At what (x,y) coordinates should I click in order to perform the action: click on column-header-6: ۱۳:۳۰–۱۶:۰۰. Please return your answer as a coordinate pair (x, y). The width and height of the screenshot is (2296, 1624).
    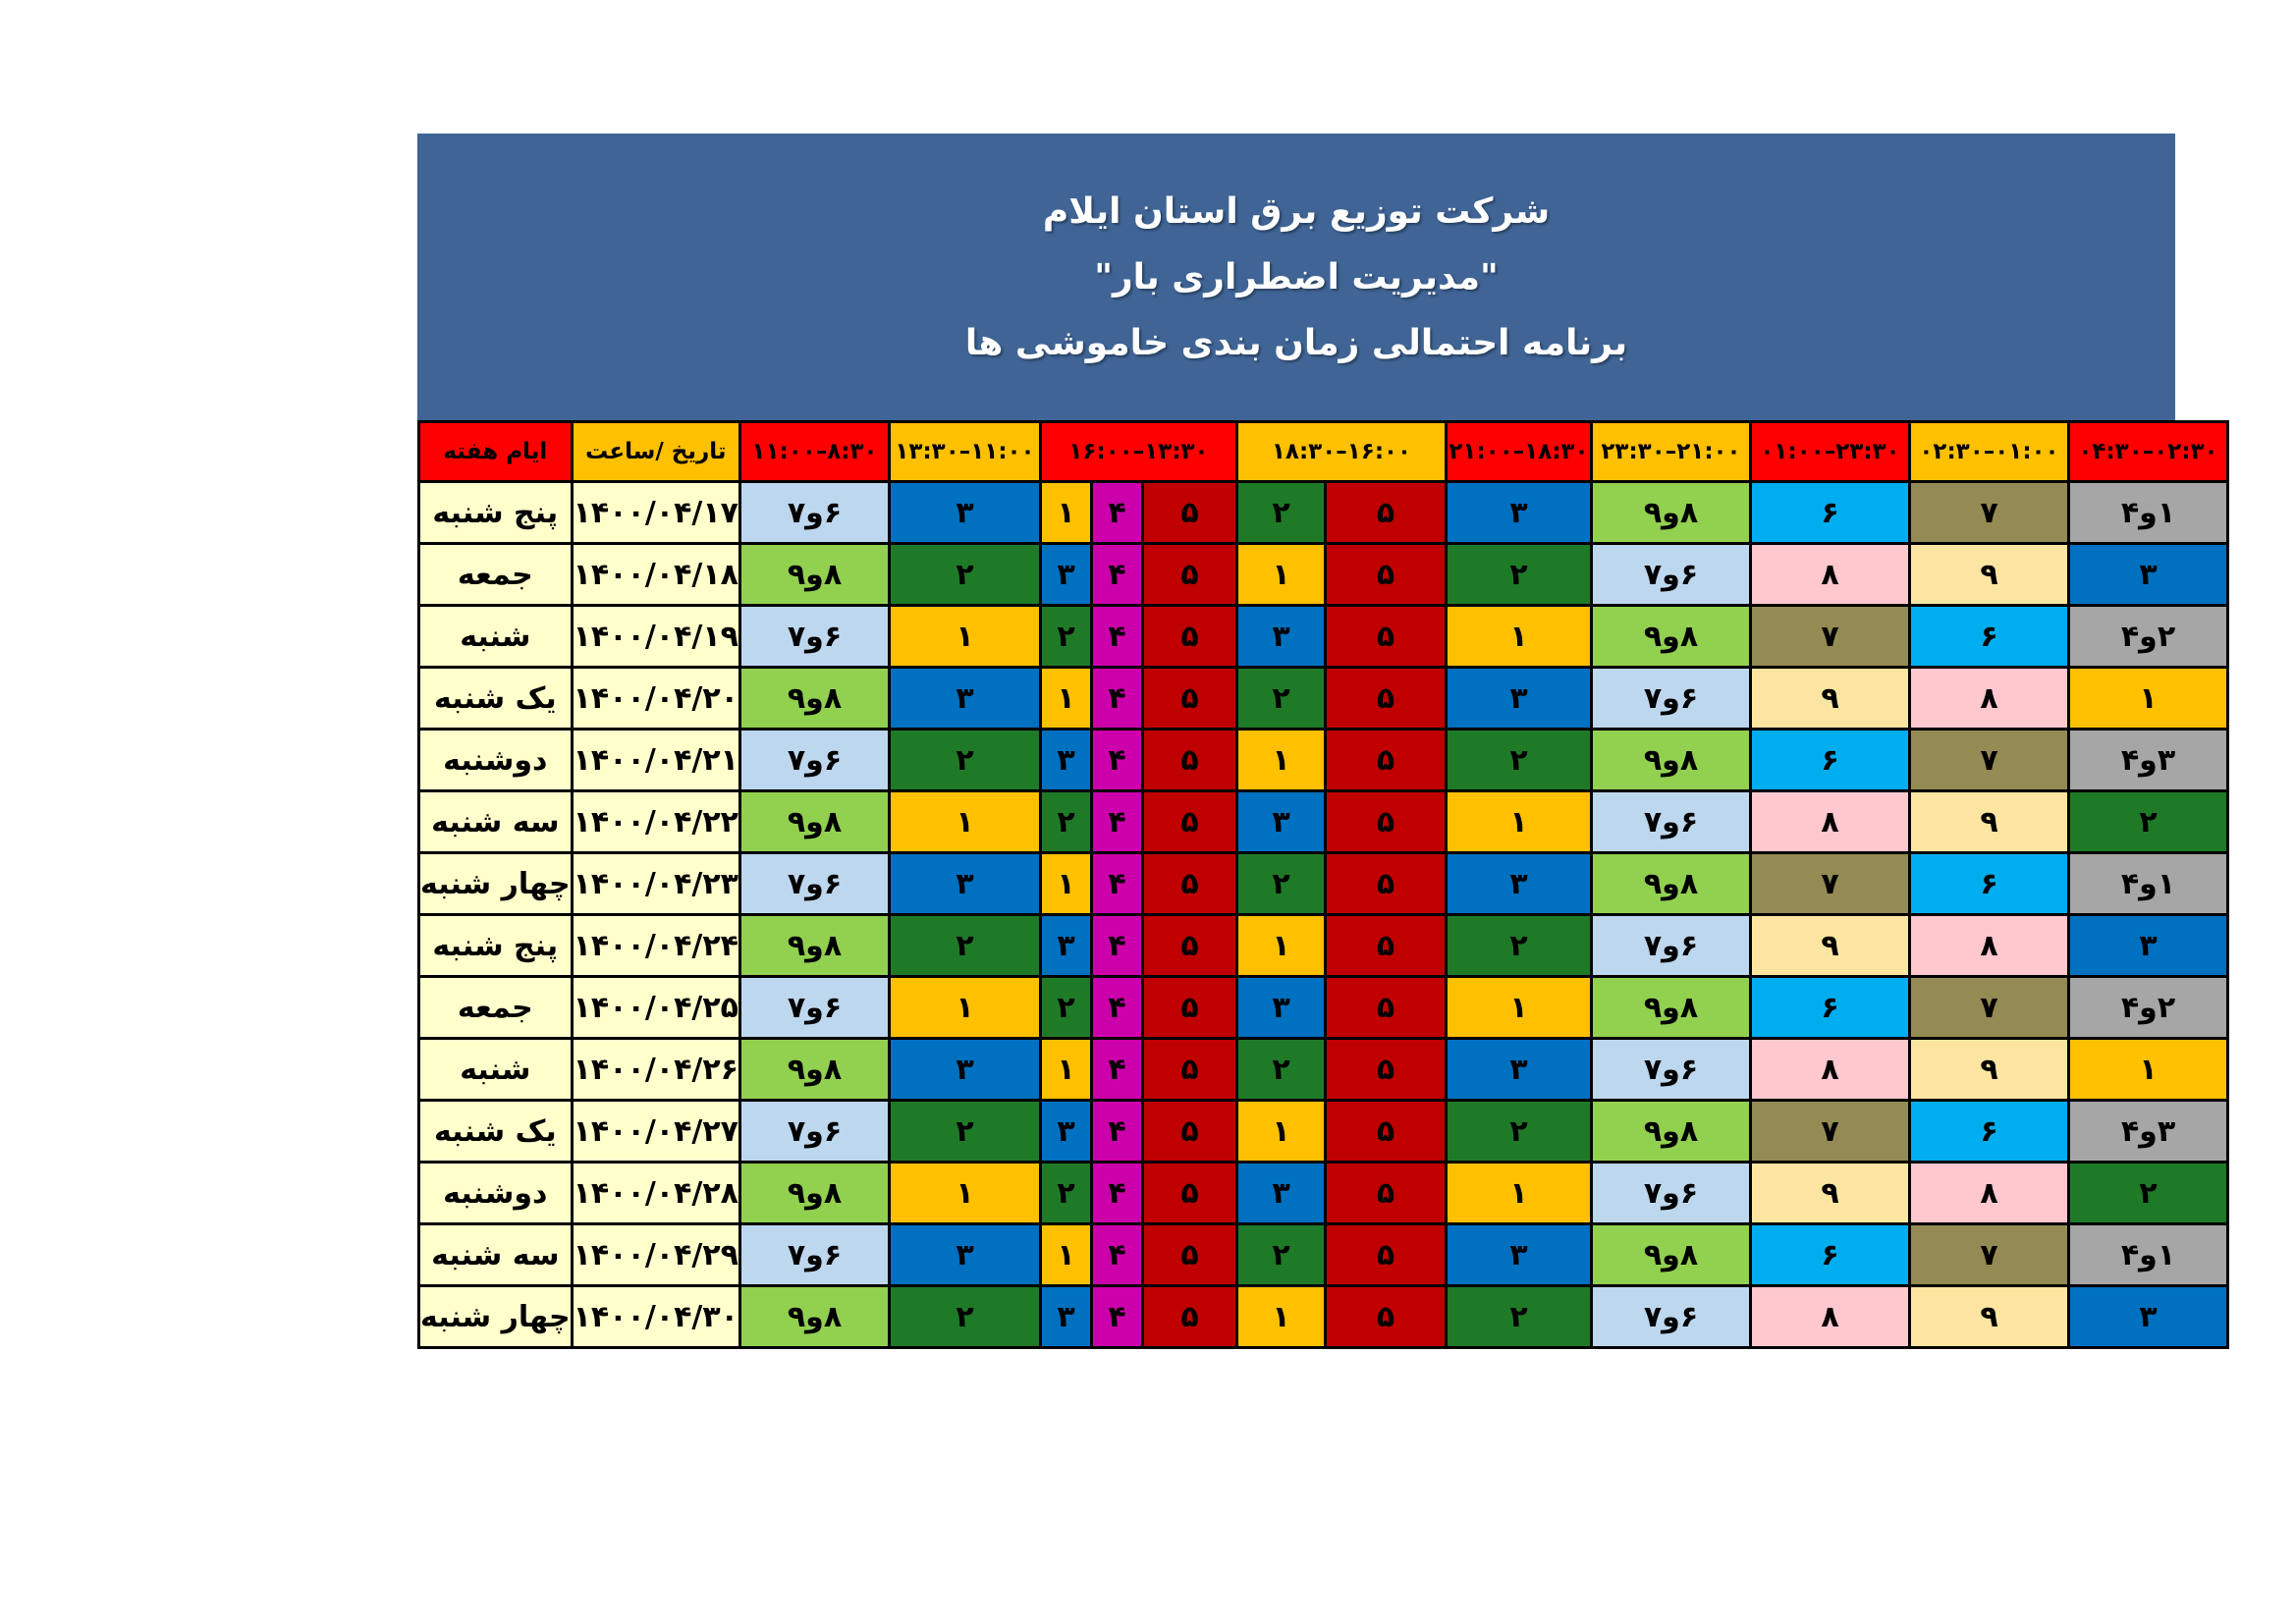
    Looking at the image, I should click on (1138, 451).